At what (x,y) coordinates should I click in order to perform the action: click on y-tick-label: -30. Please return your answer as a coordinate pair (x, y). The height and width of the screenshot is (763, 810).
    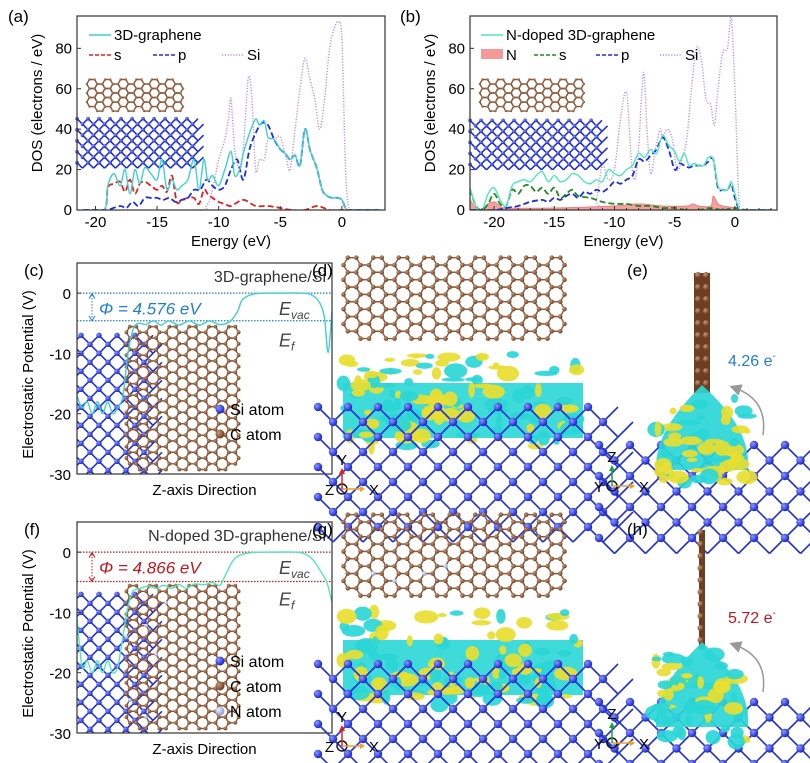
    Looking at the image, I should click on (60, 475).